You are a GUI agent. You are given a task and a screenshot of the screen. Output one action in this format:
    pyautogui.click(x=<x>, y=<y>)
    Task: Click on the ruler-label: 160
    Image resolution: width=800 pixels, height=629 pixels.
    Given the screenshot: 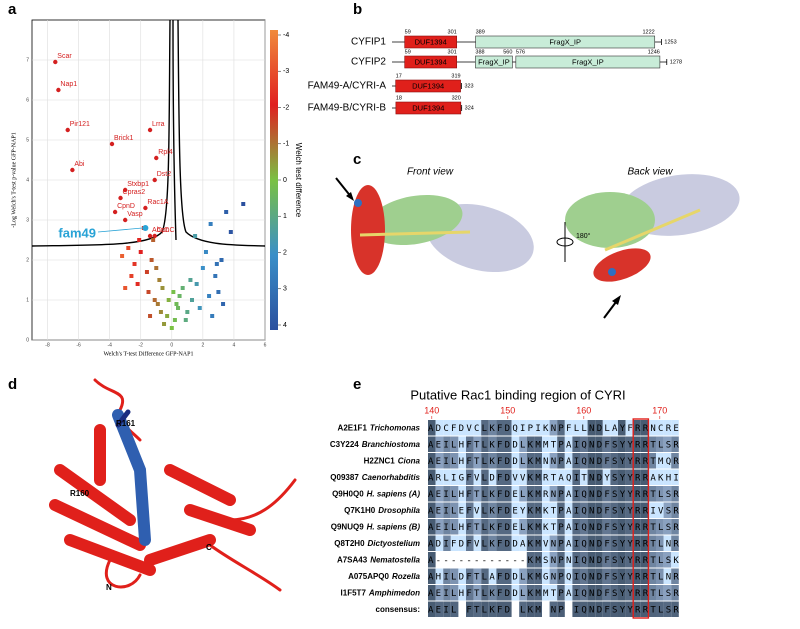 What is the action you would take?
    pyautogui.click(x=583, y=410)
    